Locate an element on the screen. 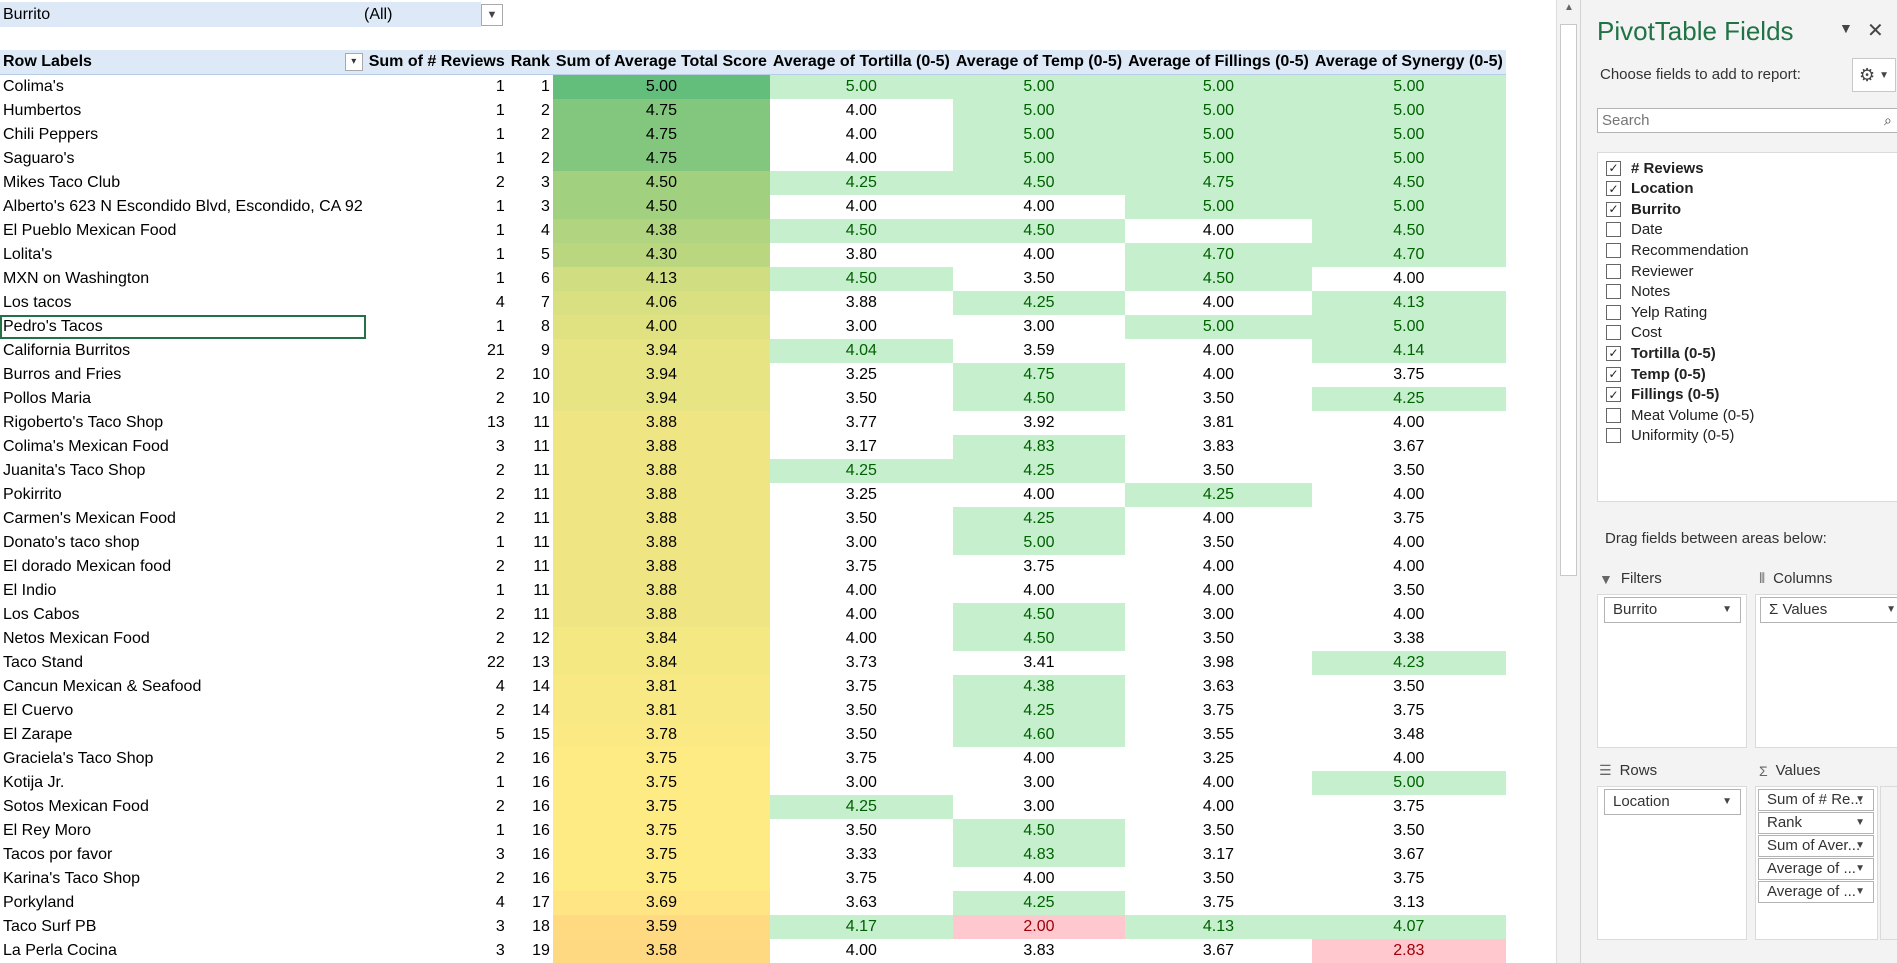 The image size is (1897, 963). columns-pill-values: Σ Values ▼ is located at coordinates (1828, 610).